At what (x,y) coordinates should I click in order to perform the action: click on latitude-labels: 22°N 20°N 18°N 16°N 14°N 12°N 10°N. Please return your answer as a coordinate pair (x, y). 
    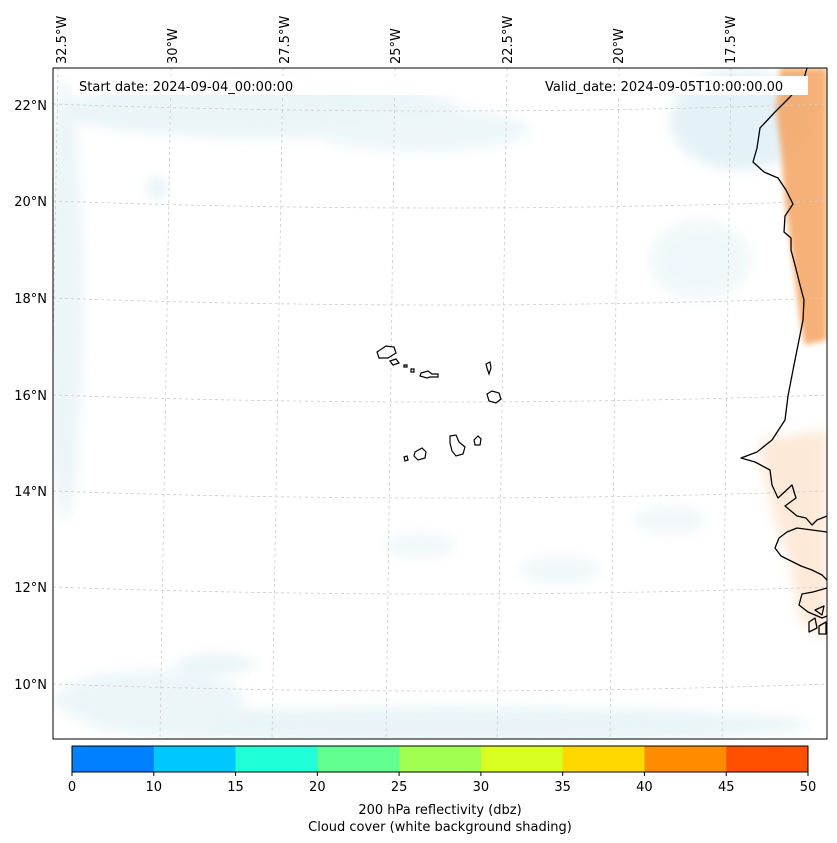
    Looking at the image, I should click on (30, 396).